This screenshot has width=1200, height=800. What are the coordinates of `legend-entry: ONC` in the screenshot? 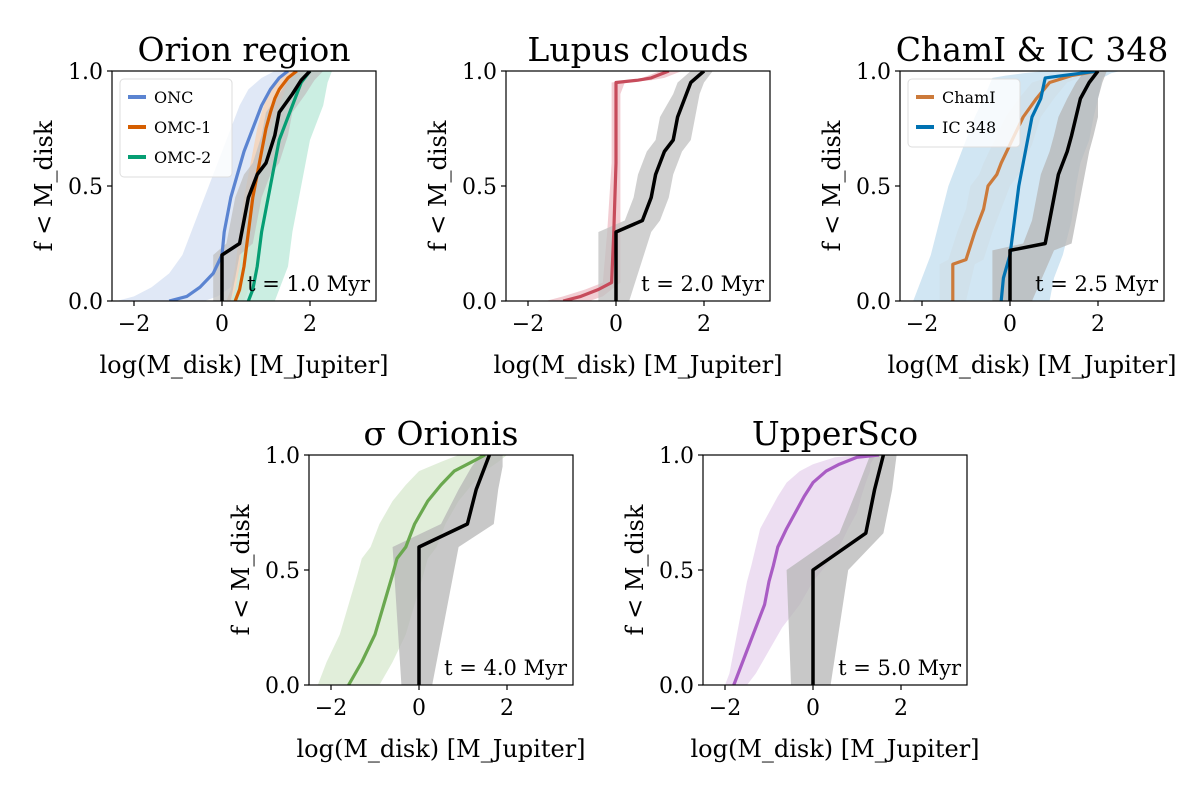 It's located at (173, 97).